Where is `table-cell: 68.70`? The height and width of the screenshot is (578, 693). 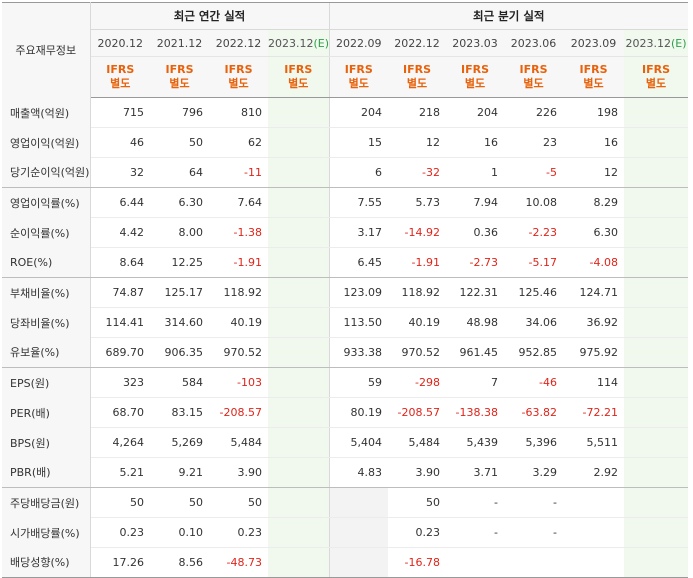
table-cell: 68.70 is located at coordinates (120, 412).